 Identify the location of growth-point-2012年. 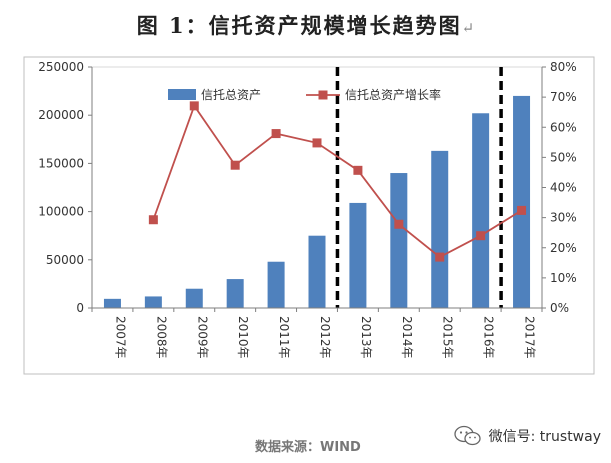
(317, 143).